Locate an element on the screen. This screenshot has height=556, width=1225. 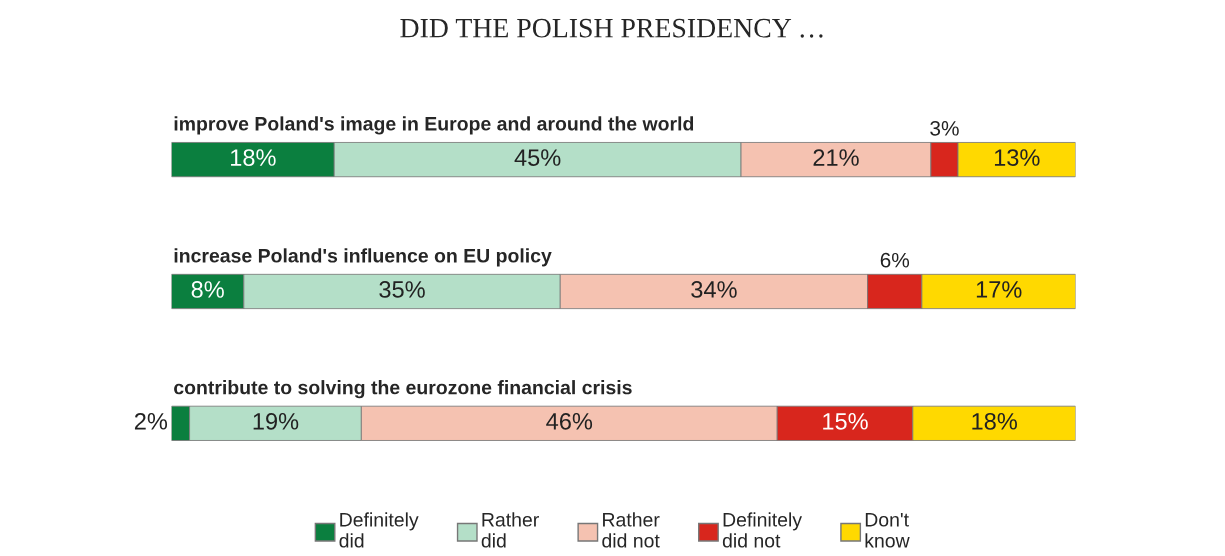
y-tick-label: contribute to solving the eurozone financial crisis is located at coordinates (403, 389).